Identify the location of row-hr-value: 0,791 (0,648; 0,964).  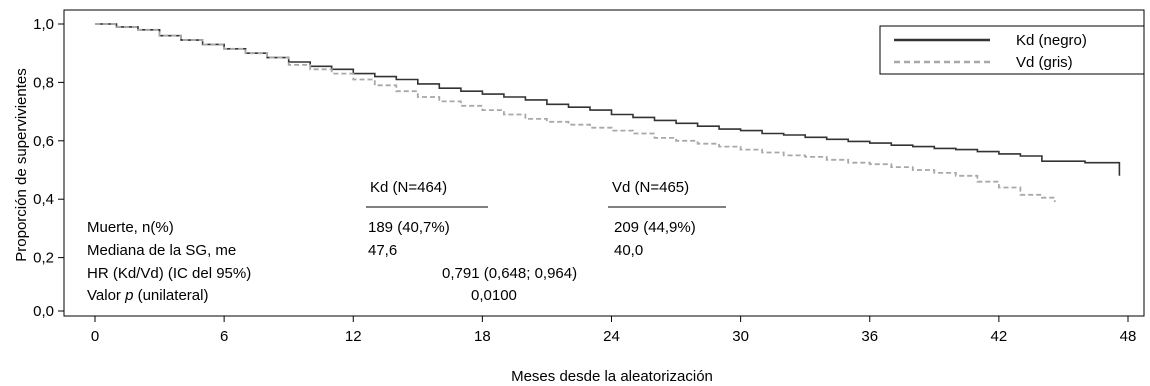
(509, 273).